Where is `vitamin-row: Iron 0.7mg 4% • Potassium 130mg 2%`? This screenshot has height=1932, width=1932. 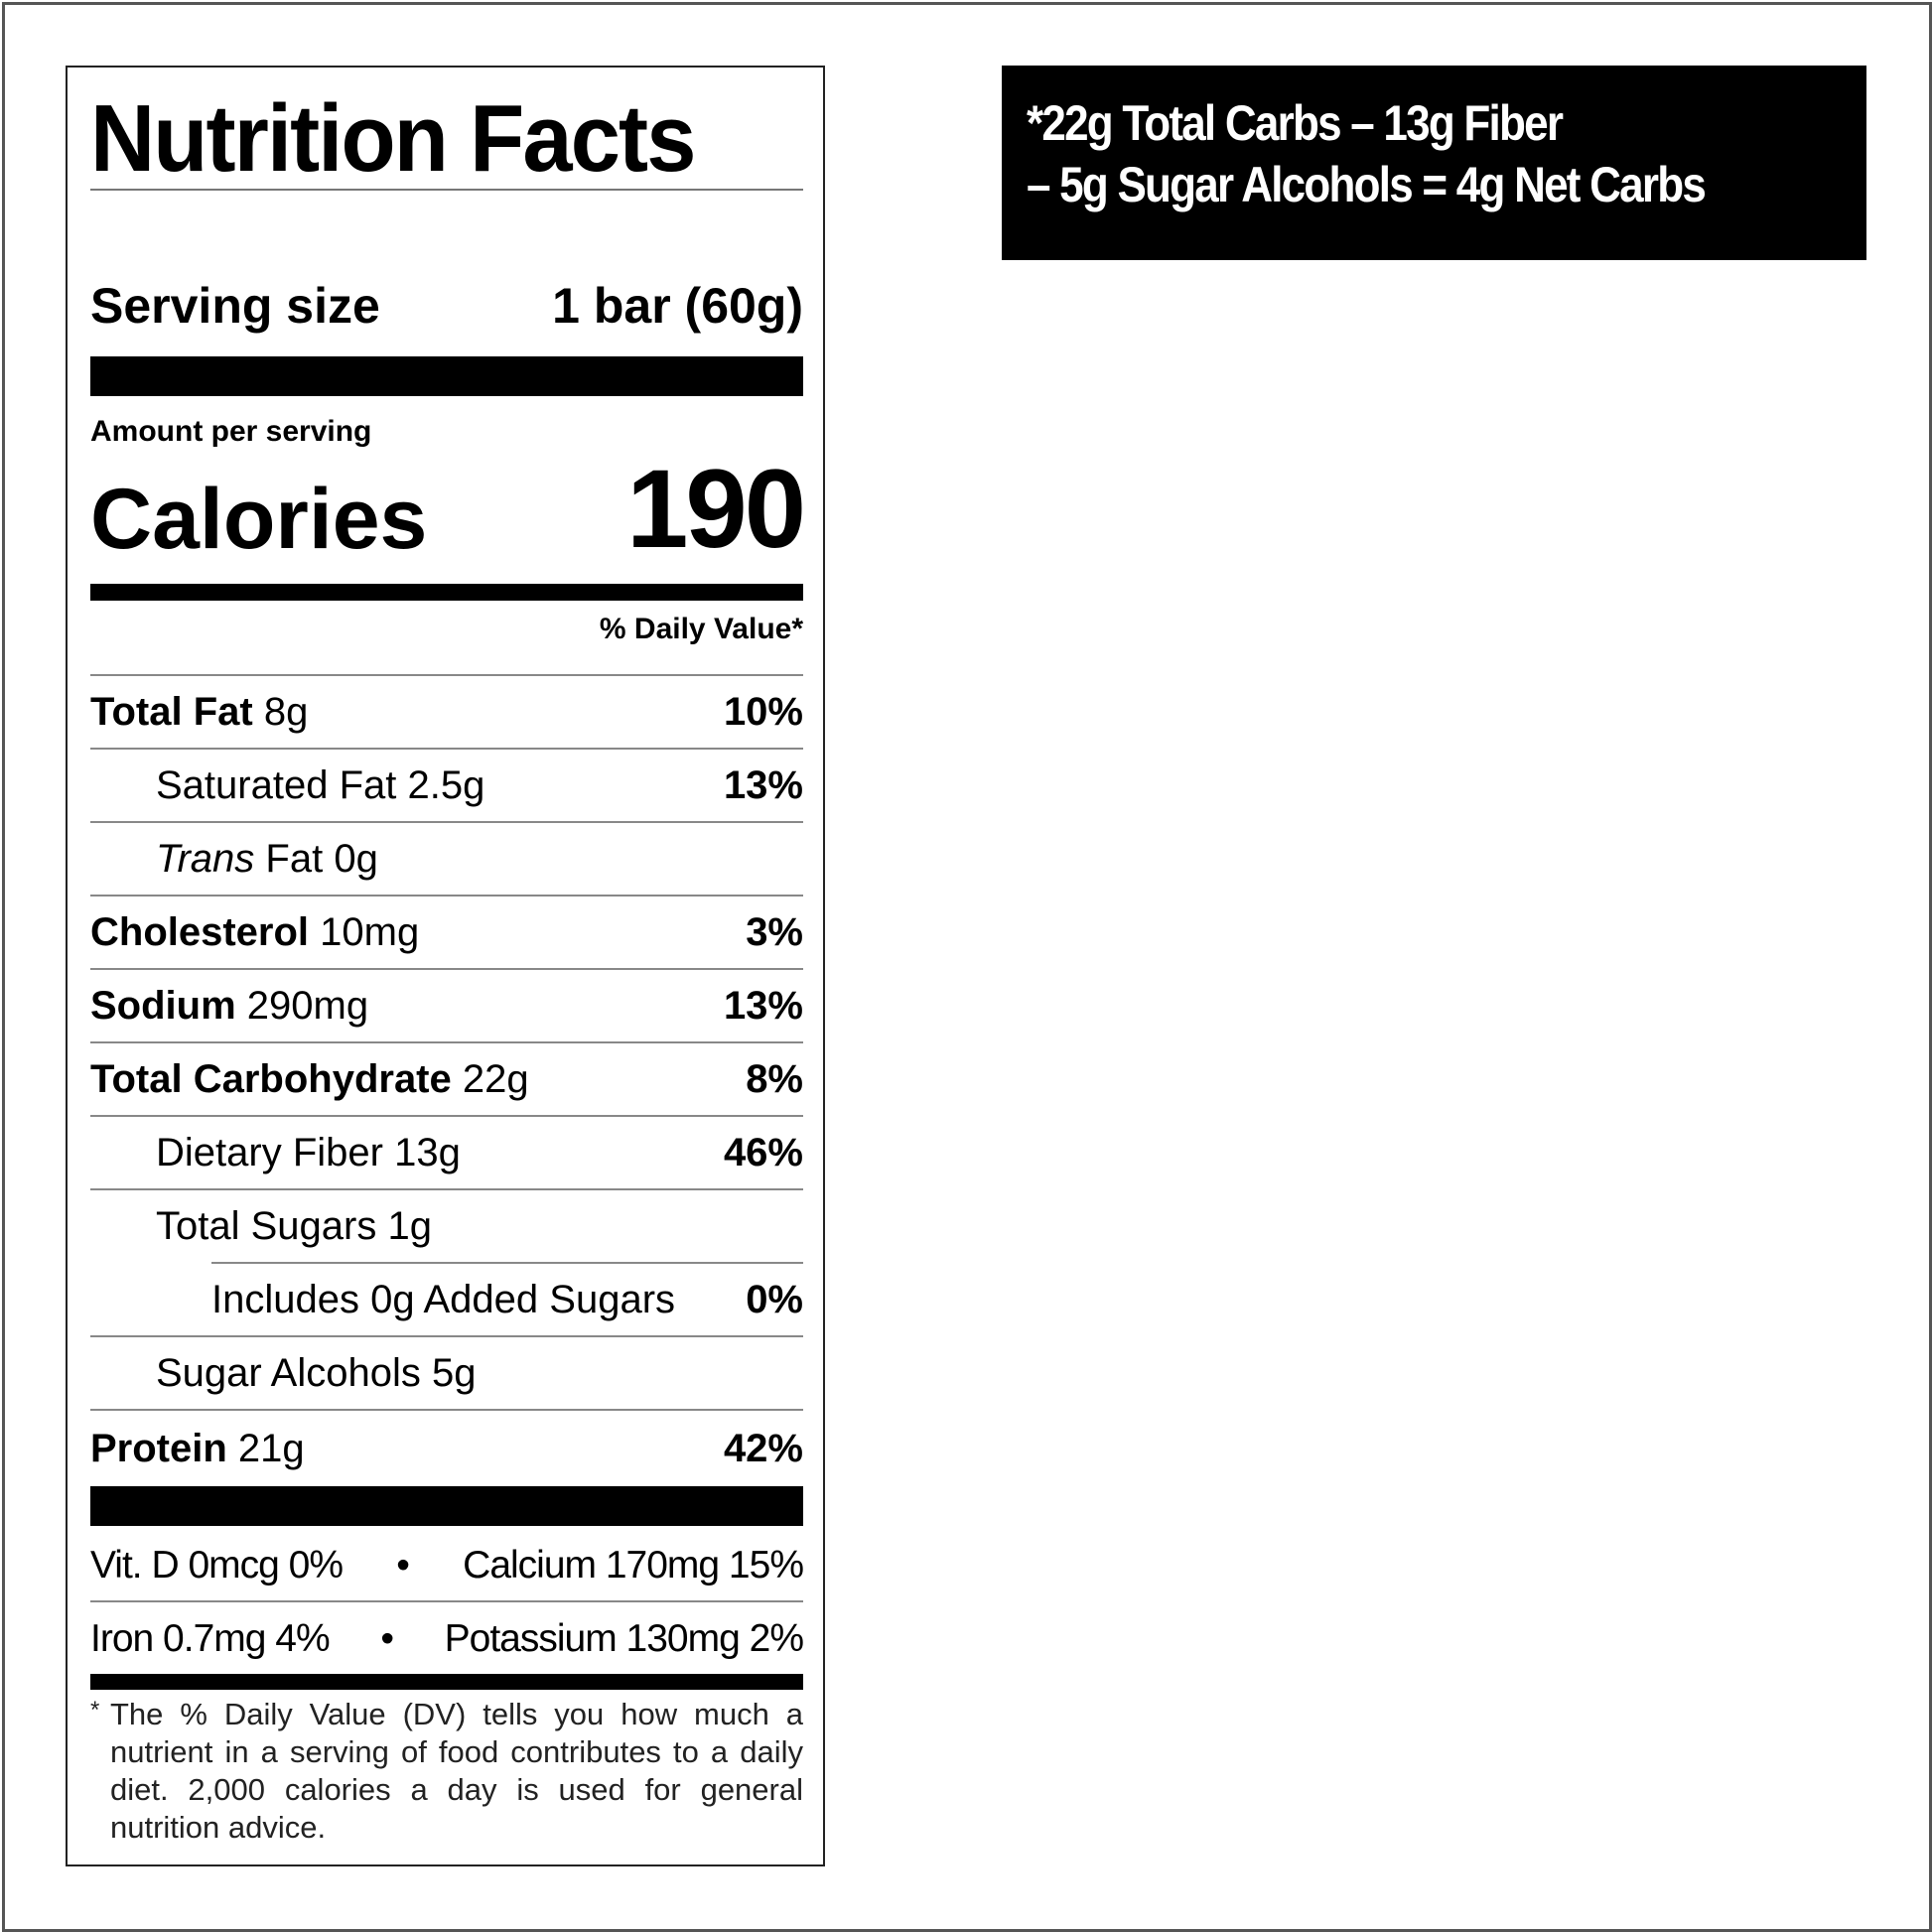 vitamin-row: Iron 0.7mg 4% • Potassium 130mg 2% is located at coordinates (447, 1639).